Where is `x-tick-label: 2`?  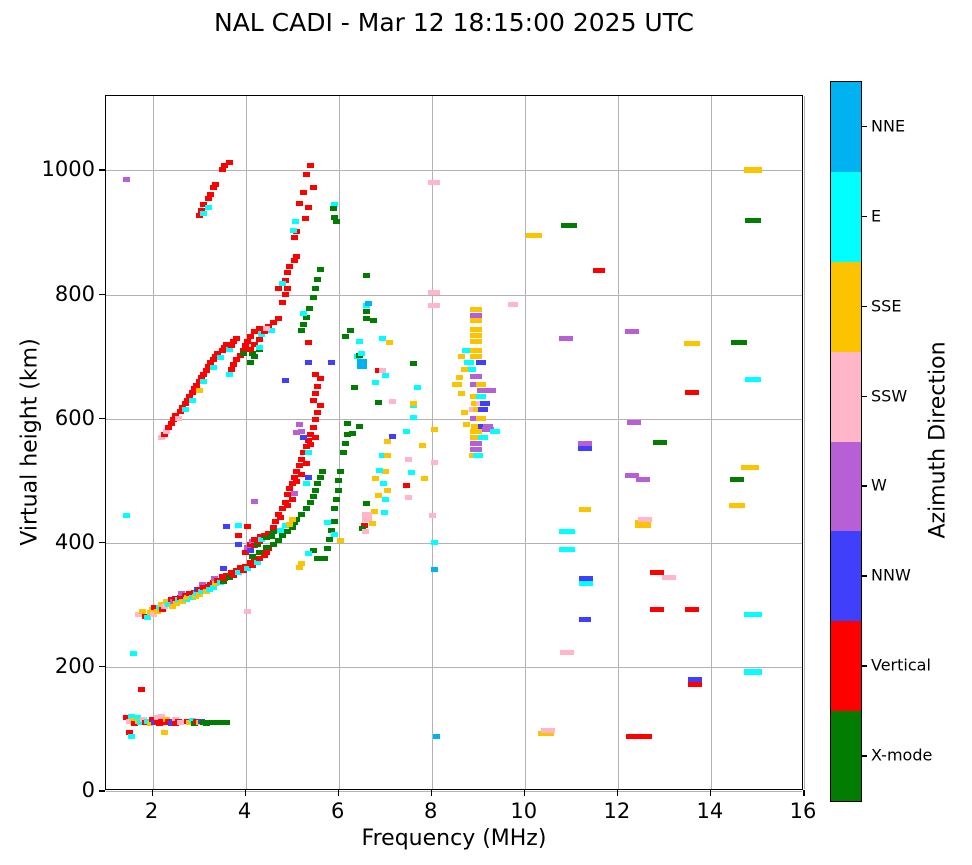
x-tick-label: 2 is located at coordinates (151, 811).